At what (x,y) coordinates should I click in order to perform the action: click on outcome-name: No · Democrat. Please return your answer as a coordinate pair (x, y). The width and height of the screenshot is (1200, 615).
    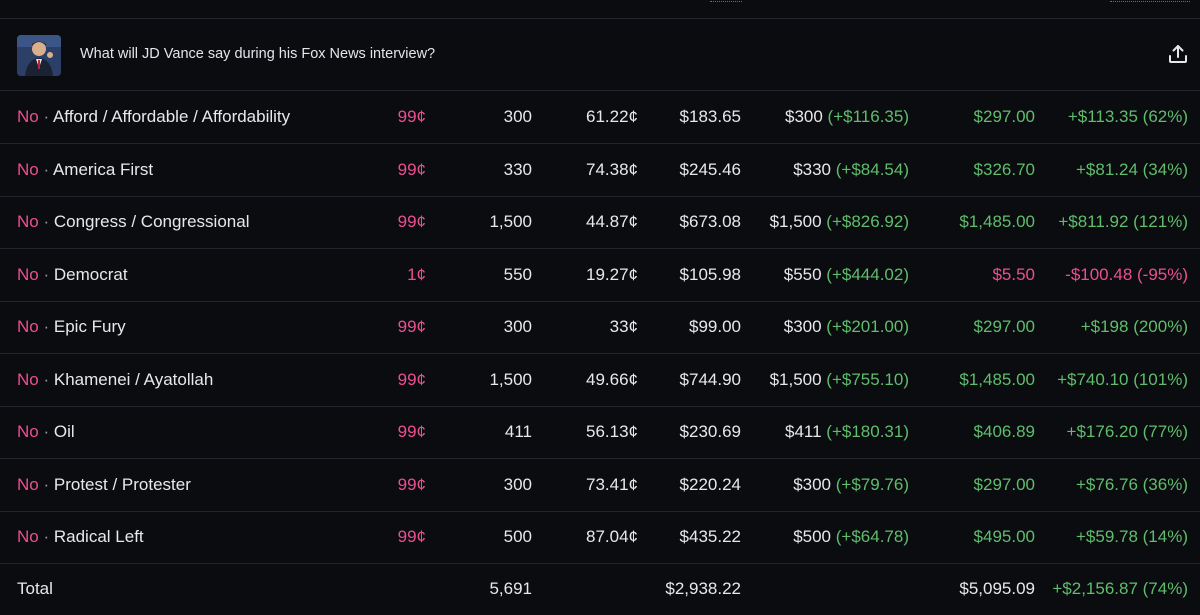
    Looking at the image, I should click on (72, 275).